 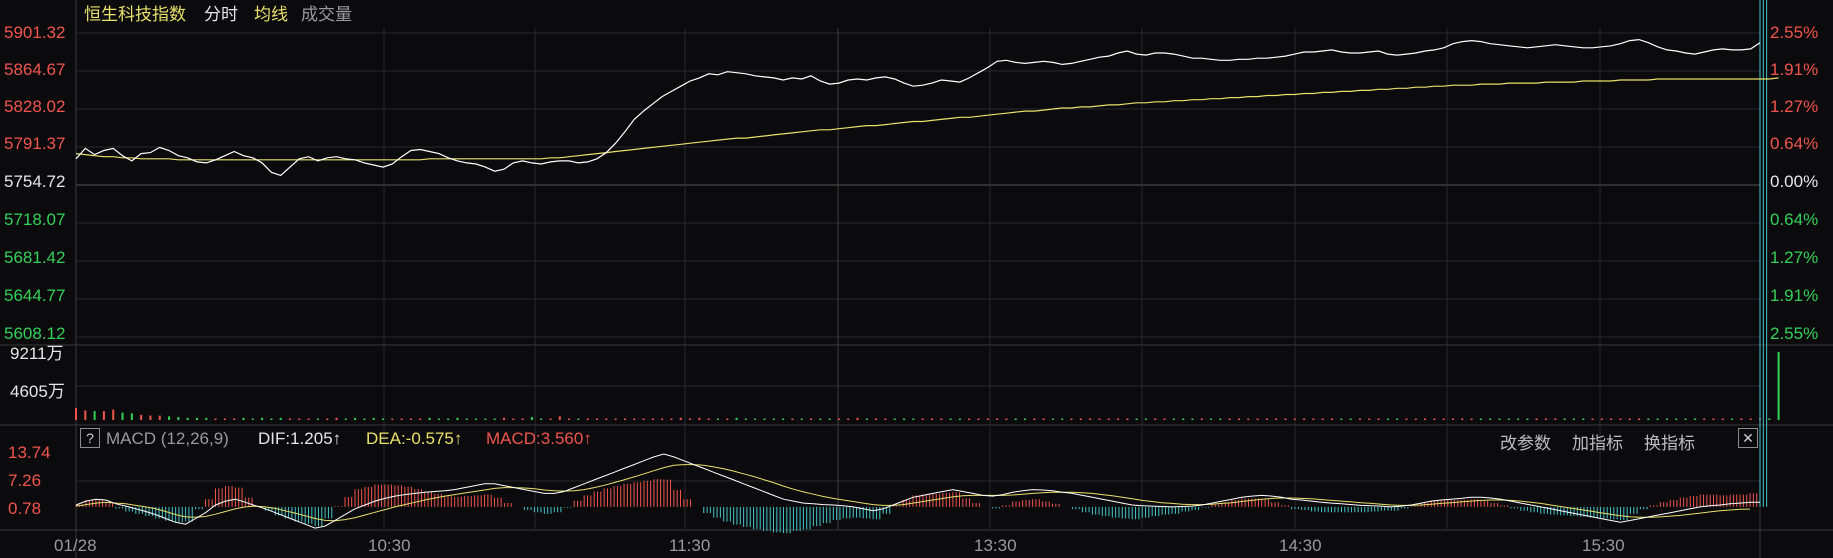 What do you see at coordinates (90, 438) in the screenshot?
I see `help-button: ?` at bounding box center [90, 438].